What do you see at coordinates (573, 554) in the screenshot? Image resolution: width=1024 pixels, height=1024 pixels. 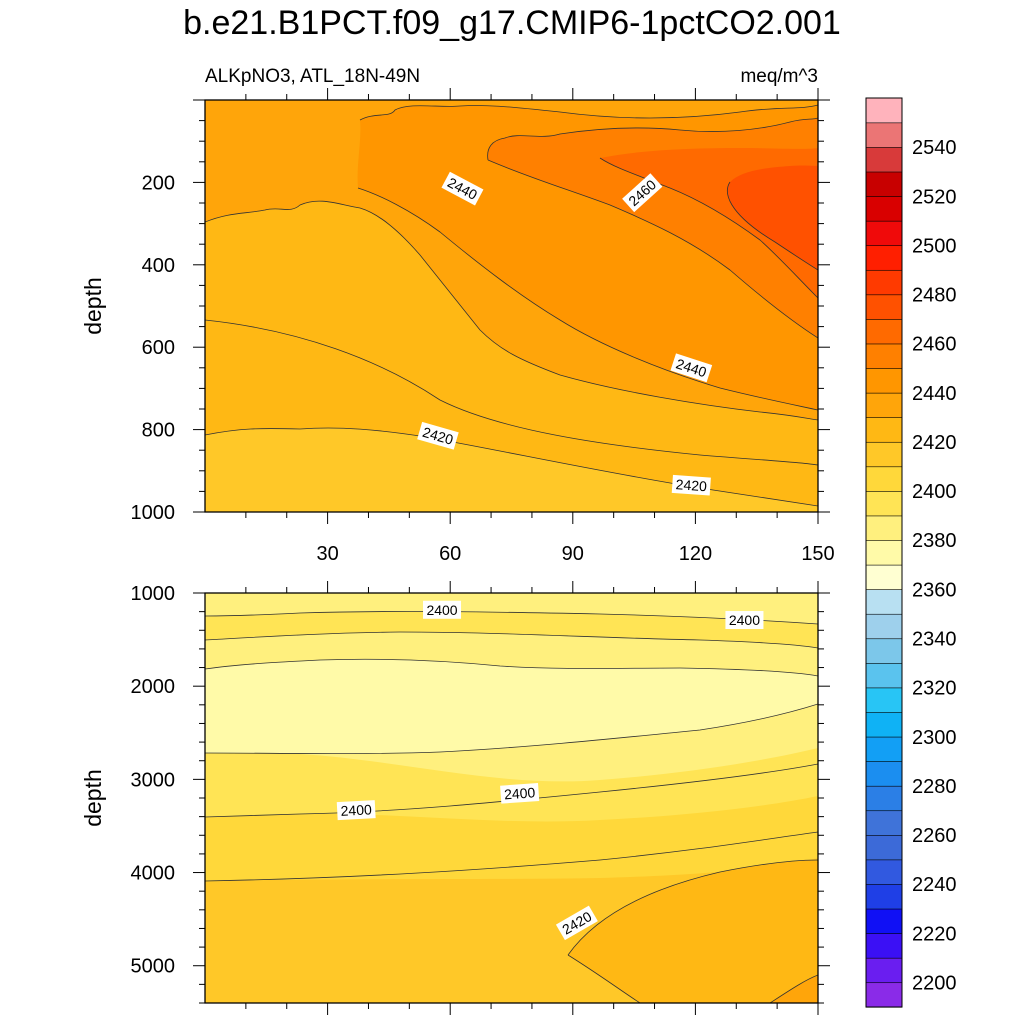 I see `x-tick-label: 90` at bounding box center [573, 554].